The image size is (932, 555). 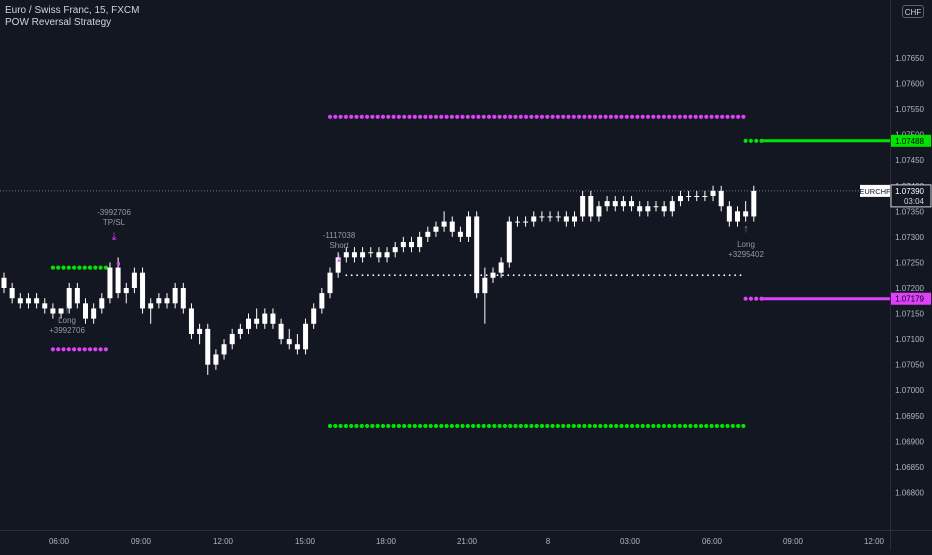 I want to click on bar-countdown: 03:04, so click(x=914, y=201).